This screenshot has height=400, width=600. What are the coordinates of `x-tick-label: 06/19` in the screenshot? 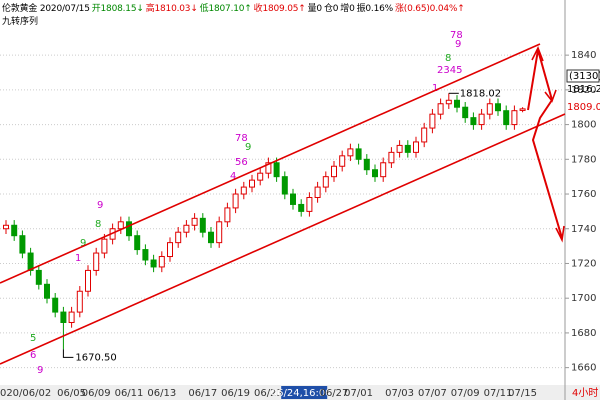 It's located at (235, 393).